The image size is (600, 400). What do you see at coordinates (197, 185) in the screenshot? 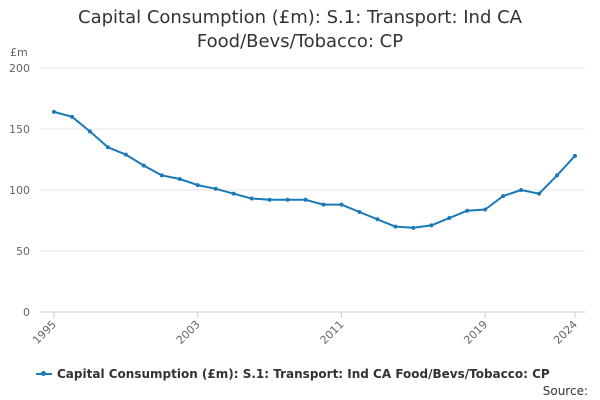
I see `data-point-2003` at bounding box center [197, 185].